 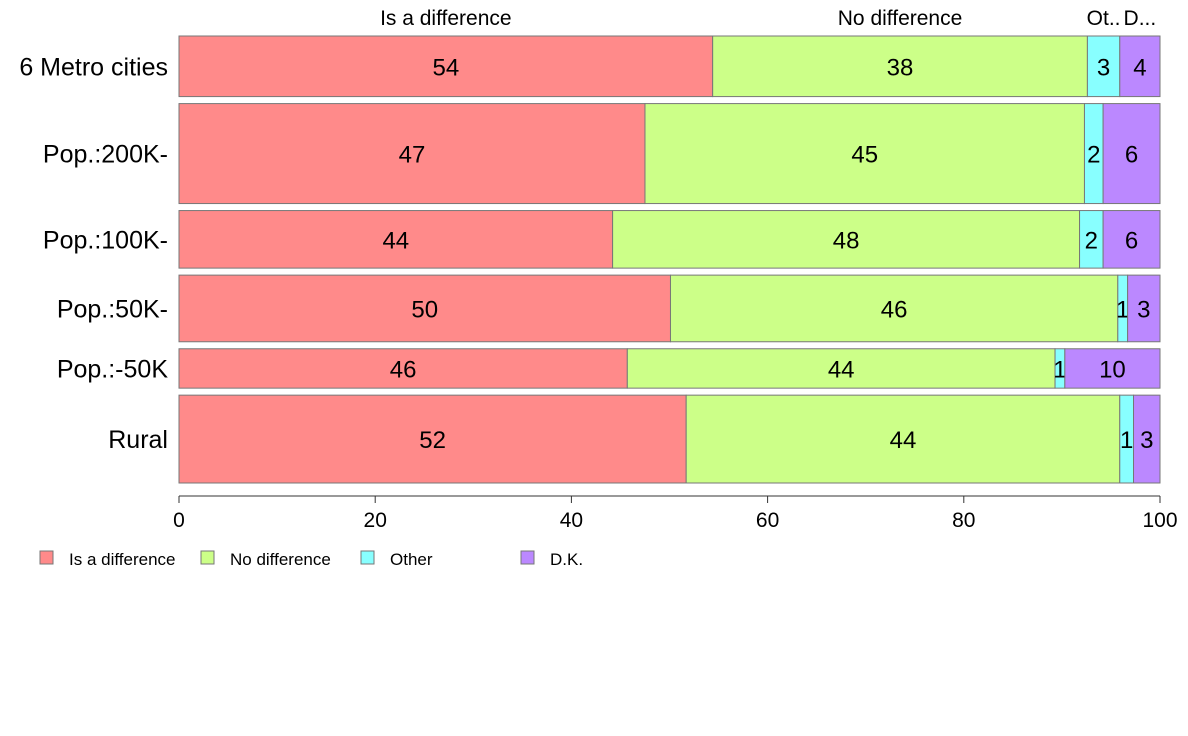 What do you see at coordinates (963, 520) in the screenshot?
I see `x-tick-label: 80` at bounding box center [963, 520].